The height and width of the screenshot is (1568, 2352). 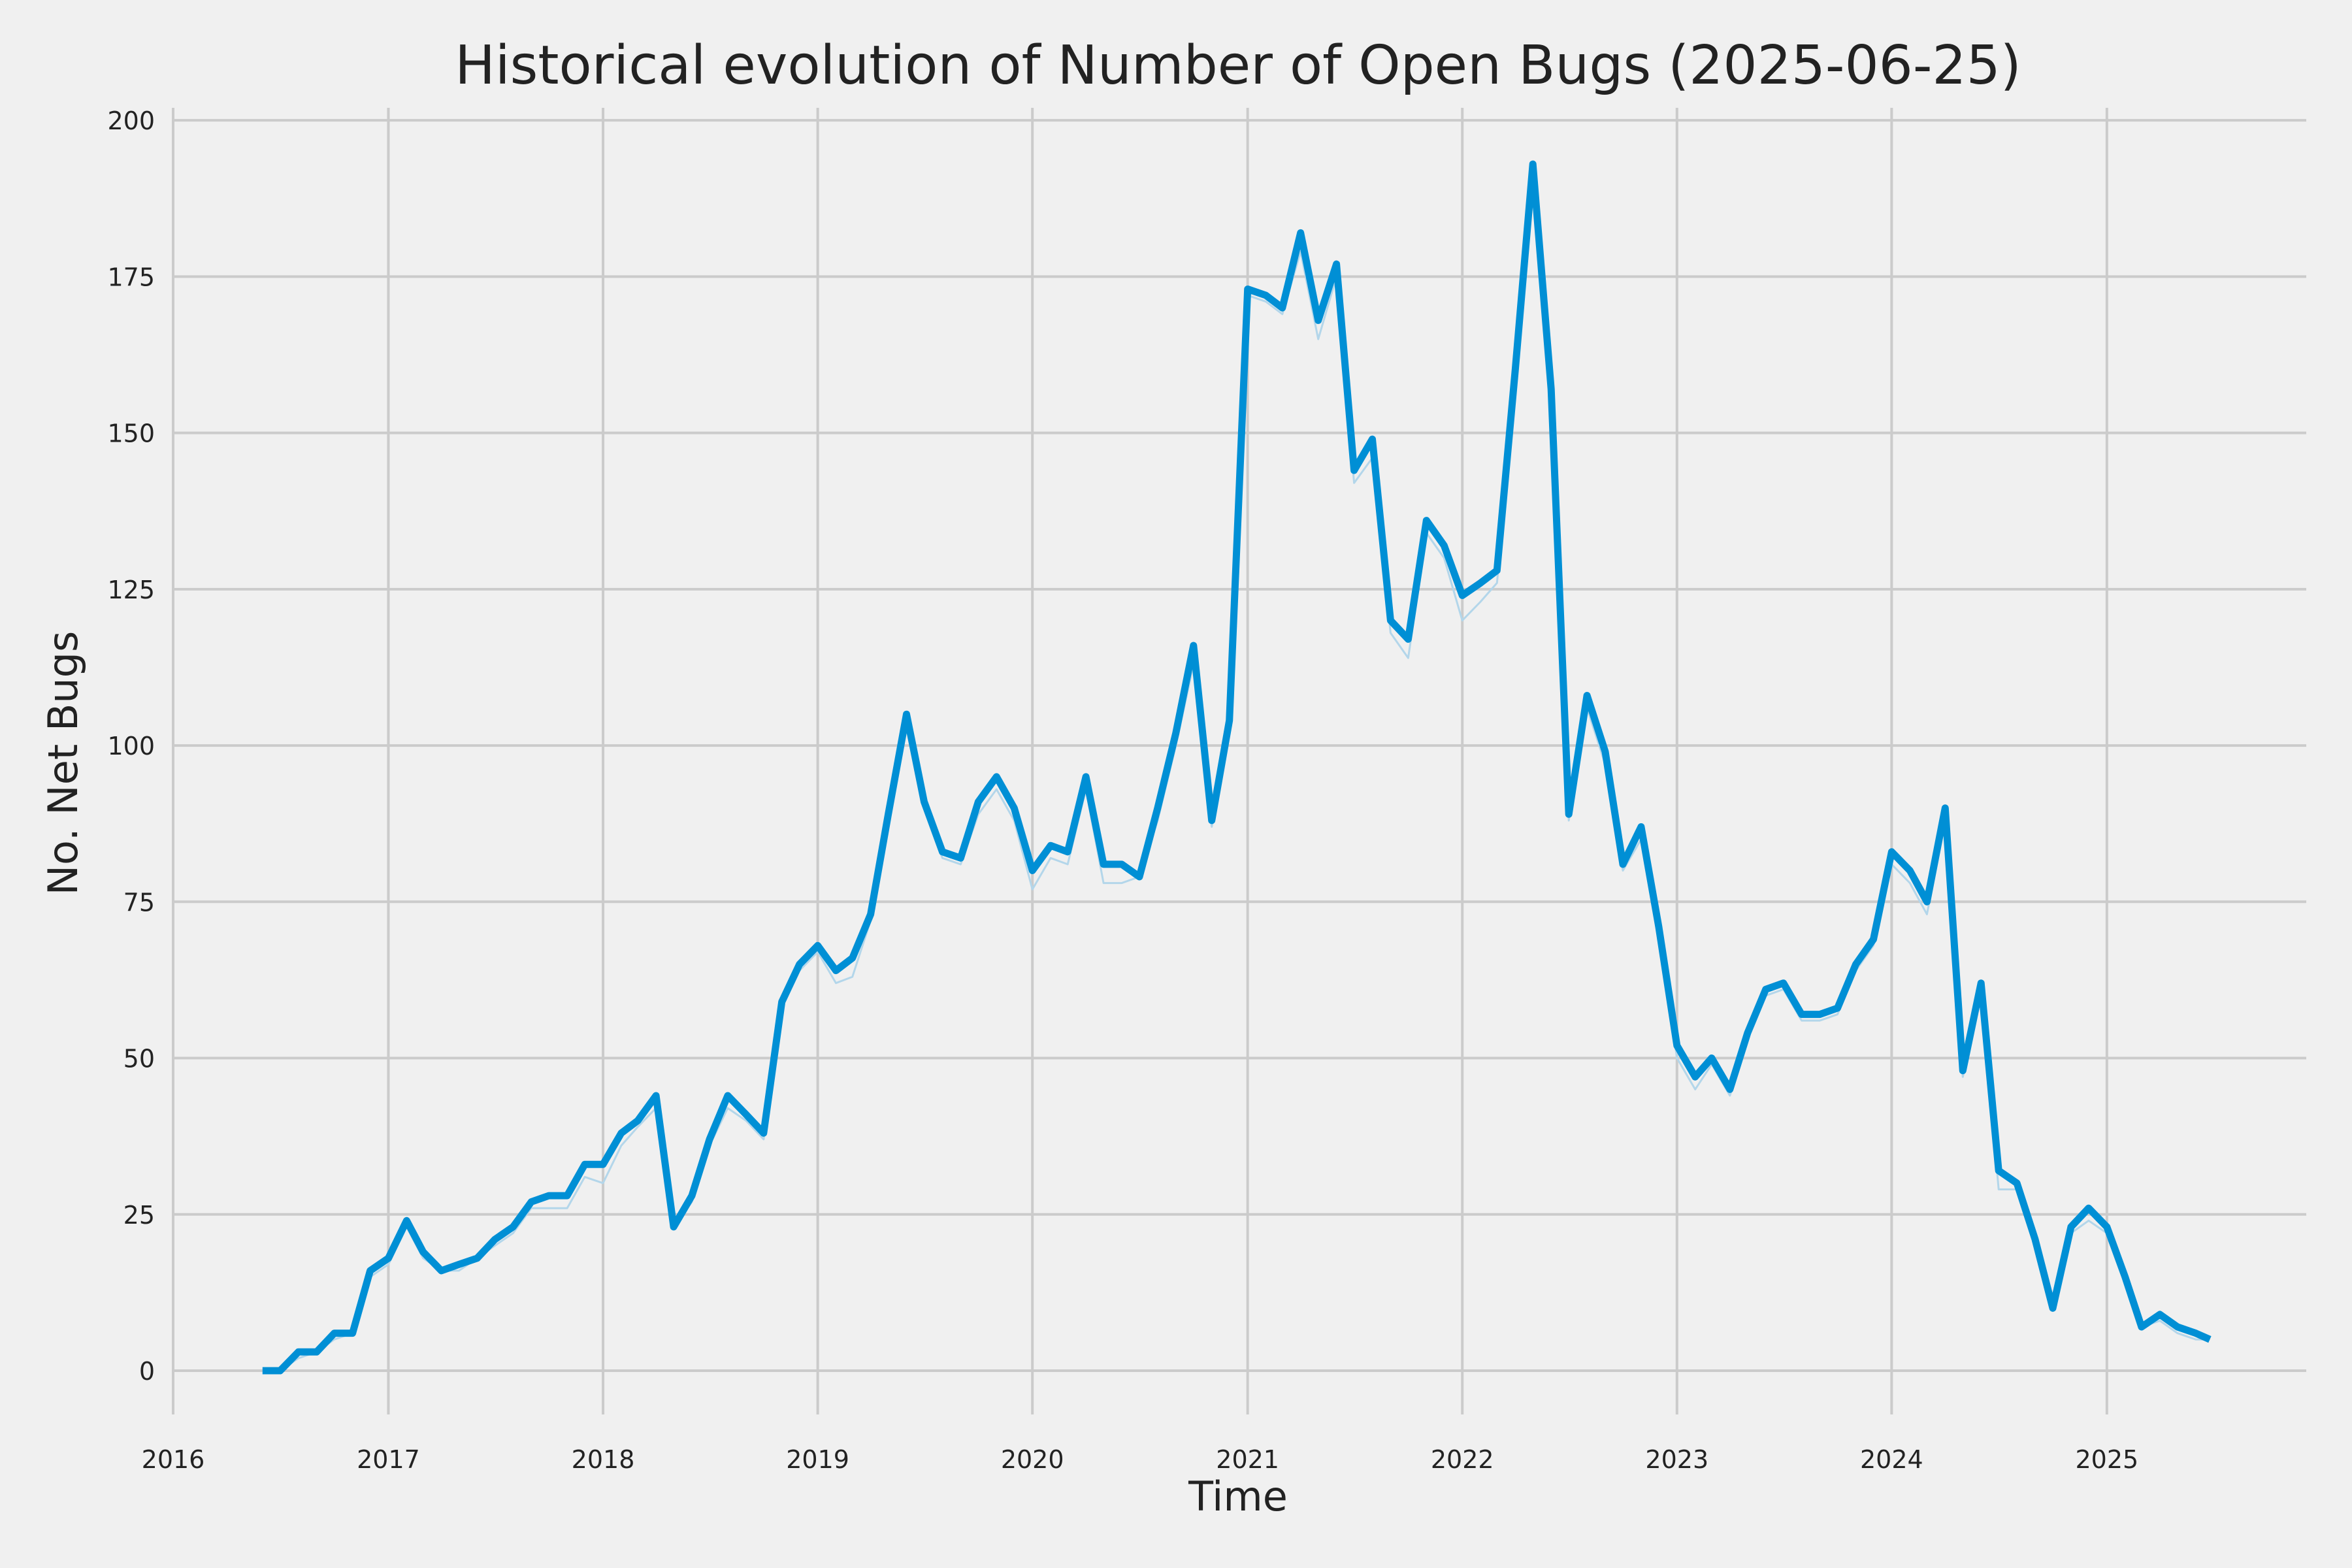 I want to click on y-tick-label-100: 100, so click(x=131, y=746).